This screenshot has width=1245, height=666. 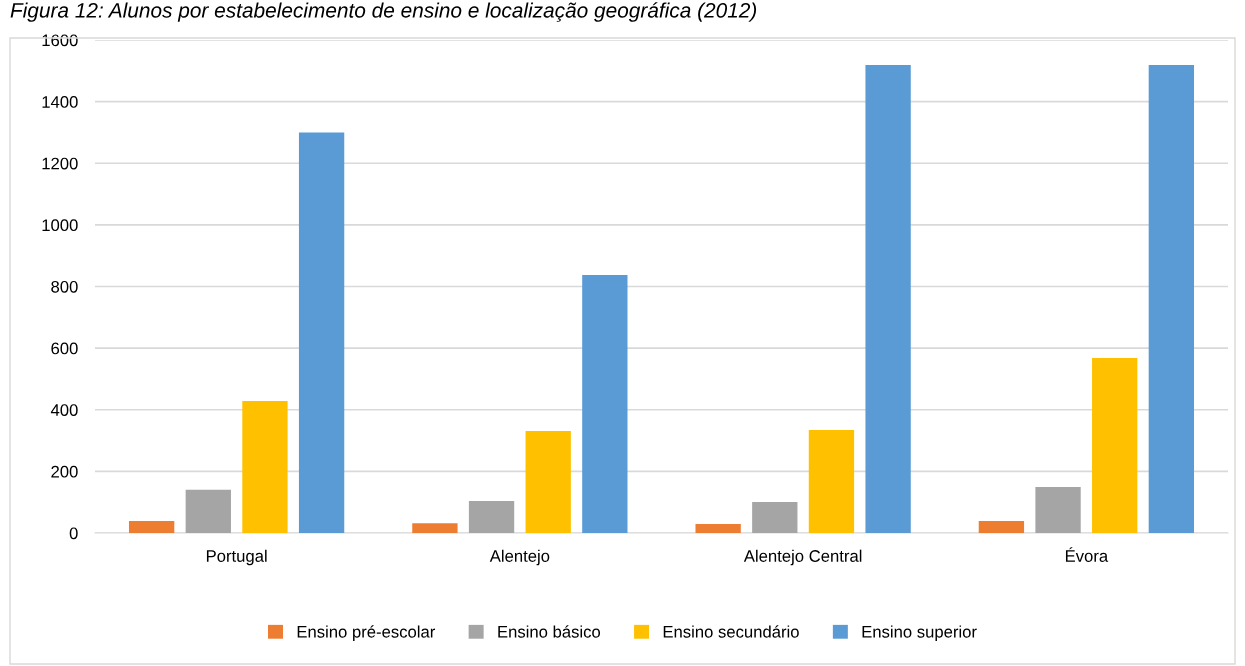 What do you see at coordinates (366, 633) in the screenshot?
I see `legend-label: Ensino pré-escolar` at bounding box center [366, 633].